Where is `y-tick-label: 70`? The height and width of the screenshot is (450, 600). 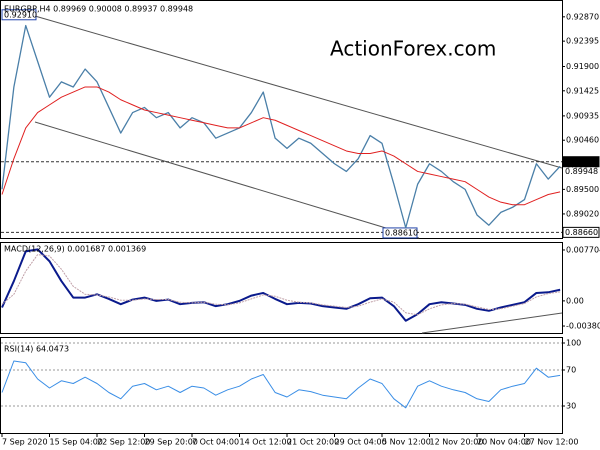
y-tick-label: 70 is located at coordinates (571, 370).